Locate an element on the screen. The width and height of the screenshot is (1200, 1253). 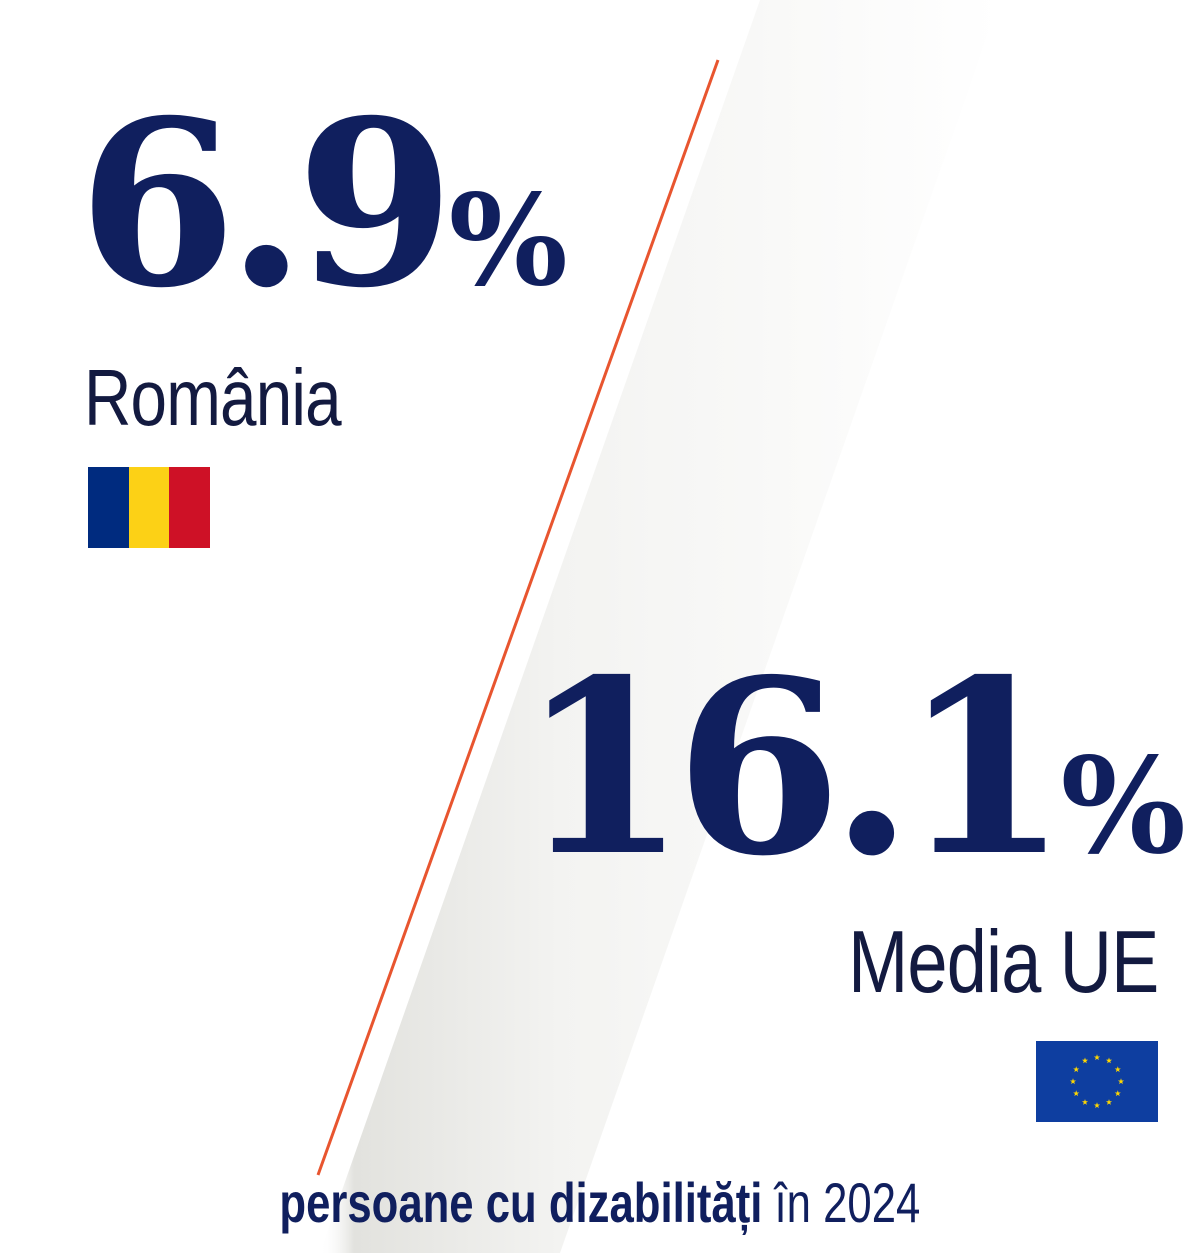
romania-flag-red-stripe is located at coordinates (190, 507).